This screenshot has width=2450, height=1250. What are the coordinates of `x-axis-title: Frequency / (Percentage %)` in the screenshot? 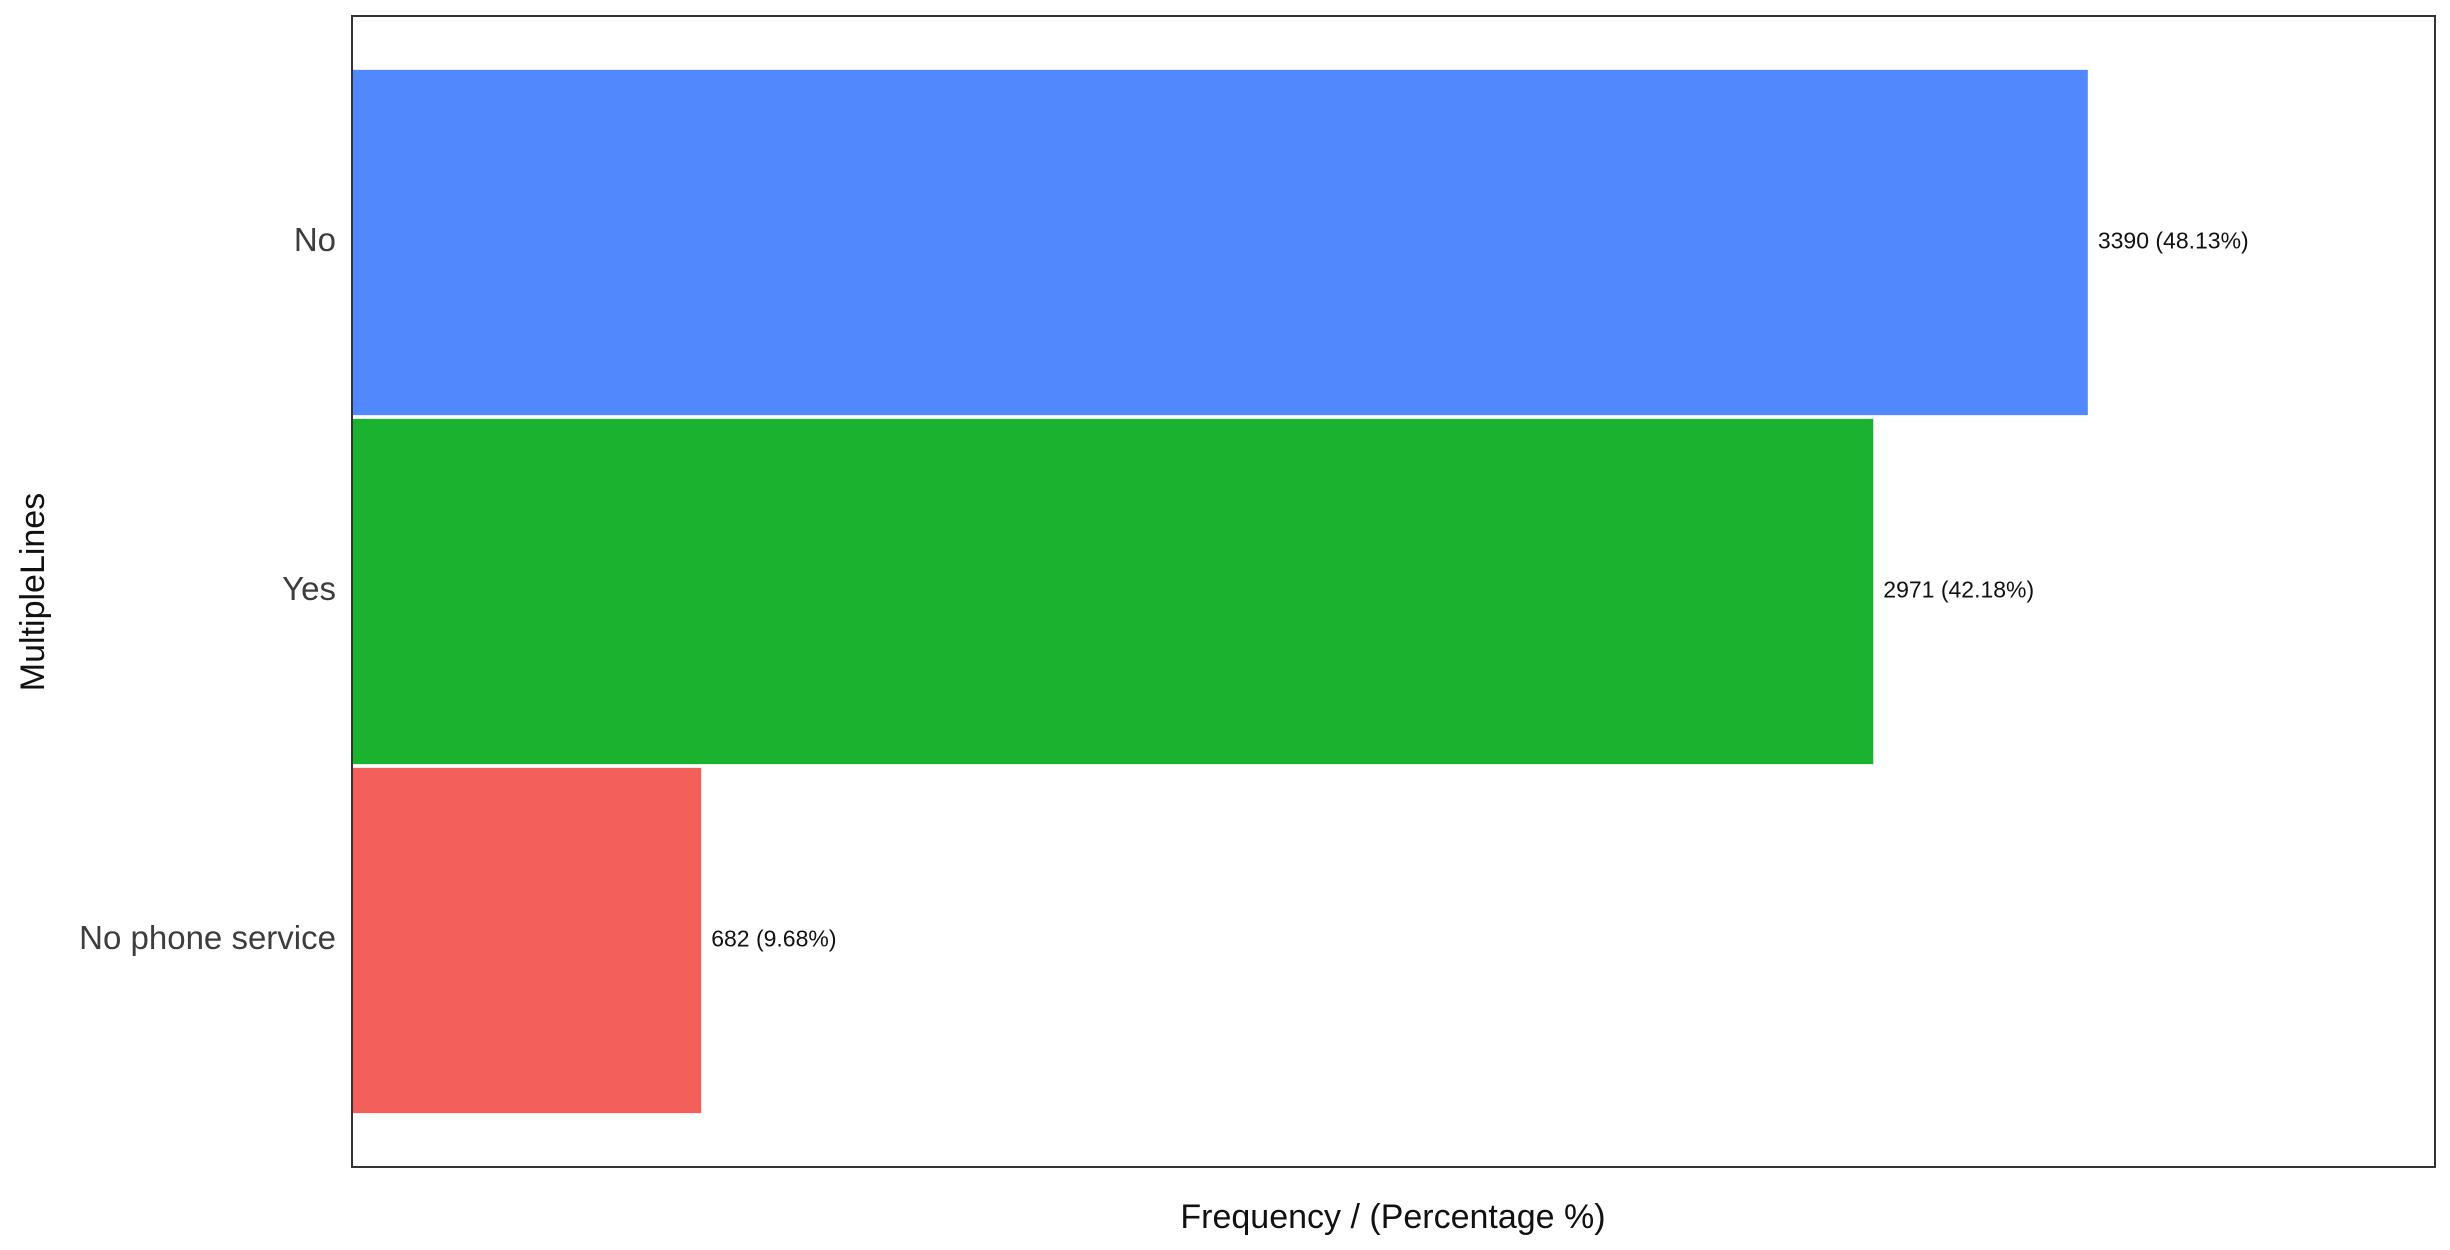 It's located at (1392, 1217).